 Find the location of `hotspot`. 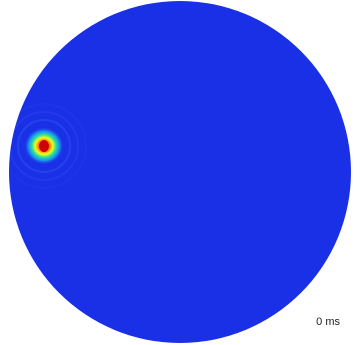

hotspot is located at coordinates (44, 146).